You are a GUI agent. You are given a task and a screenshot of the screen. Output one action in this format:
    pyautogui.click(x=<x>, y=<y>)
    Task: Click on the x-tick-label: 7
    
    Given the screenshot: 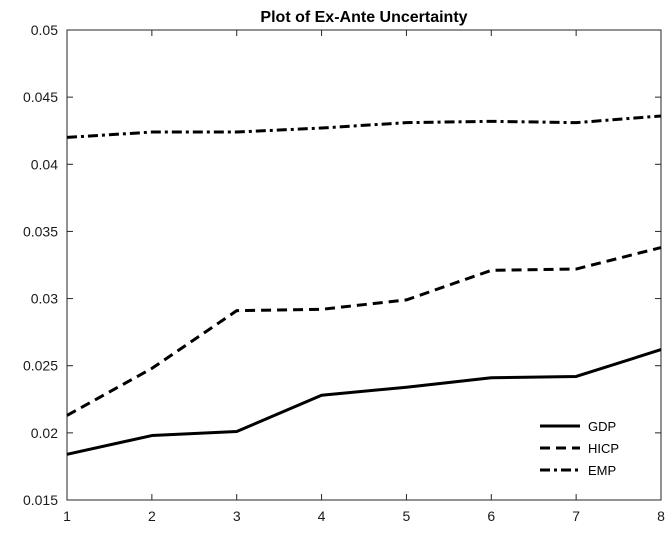 What is the action you would take?
    pyautogui.click(x=576, y=516)
    